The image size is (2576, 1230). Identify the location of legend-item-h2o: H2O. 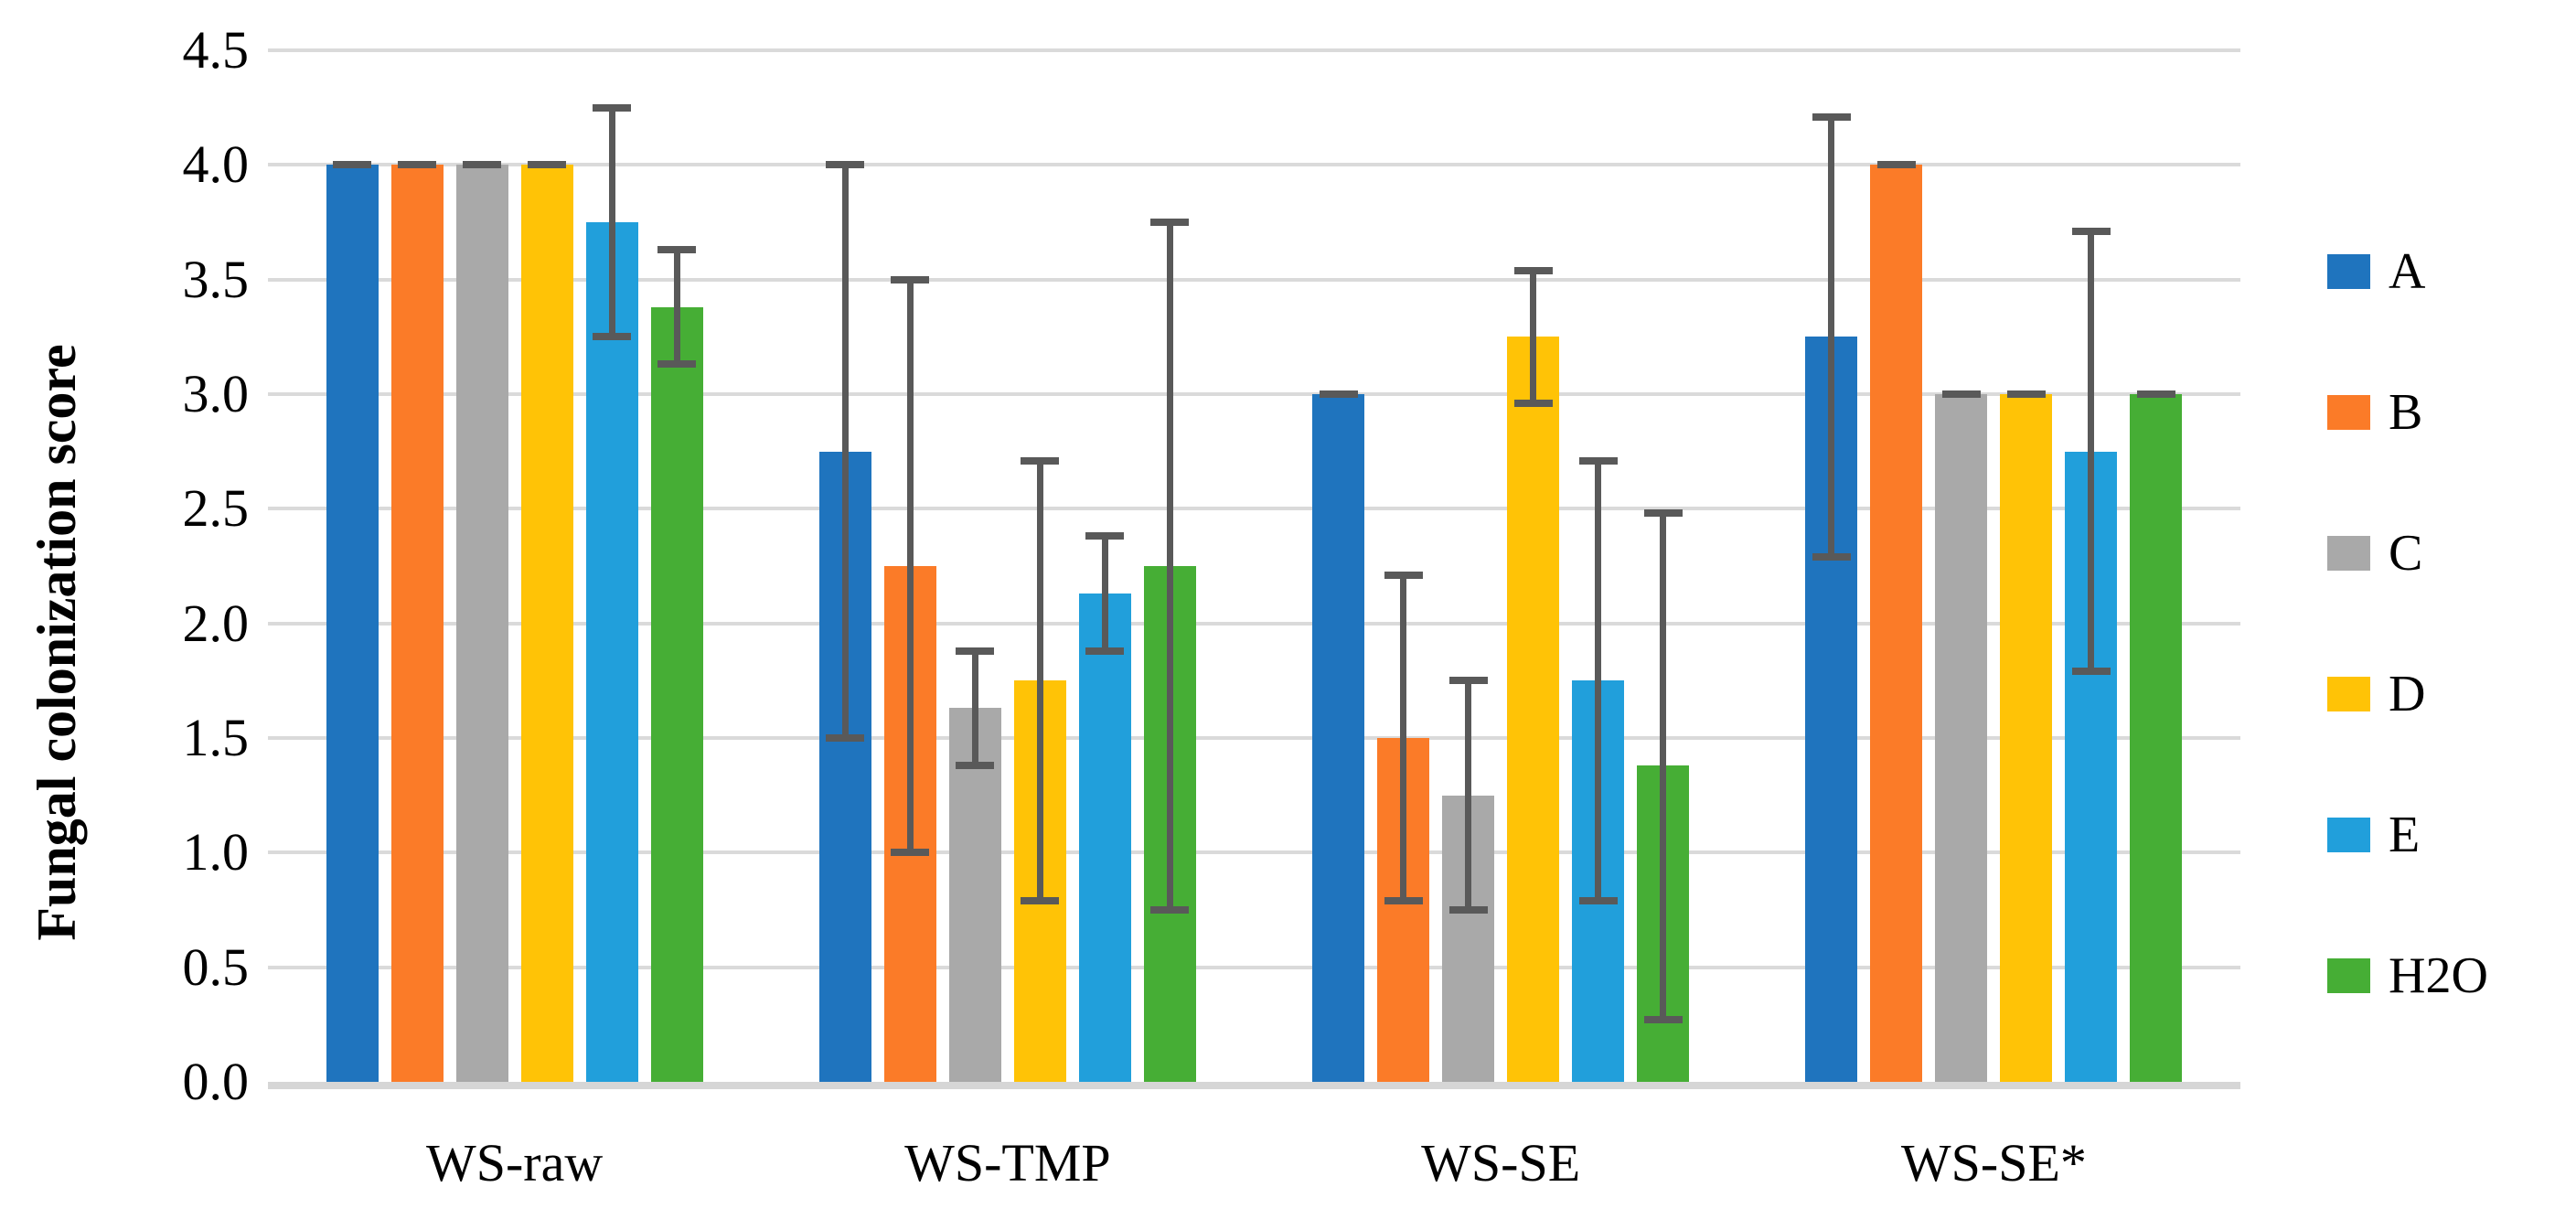
(2407, 975).